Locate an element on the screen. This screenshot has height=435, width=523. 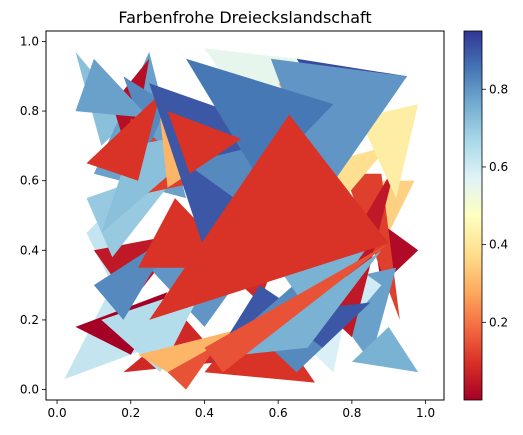
colorbar-tick-label: 0.2 is located at coordinates (498, 322).